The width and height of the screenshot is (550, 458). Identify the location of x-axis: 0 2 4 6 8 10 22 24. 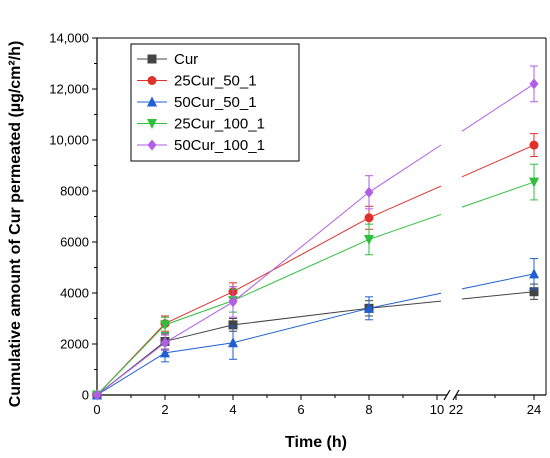
(319, 403).